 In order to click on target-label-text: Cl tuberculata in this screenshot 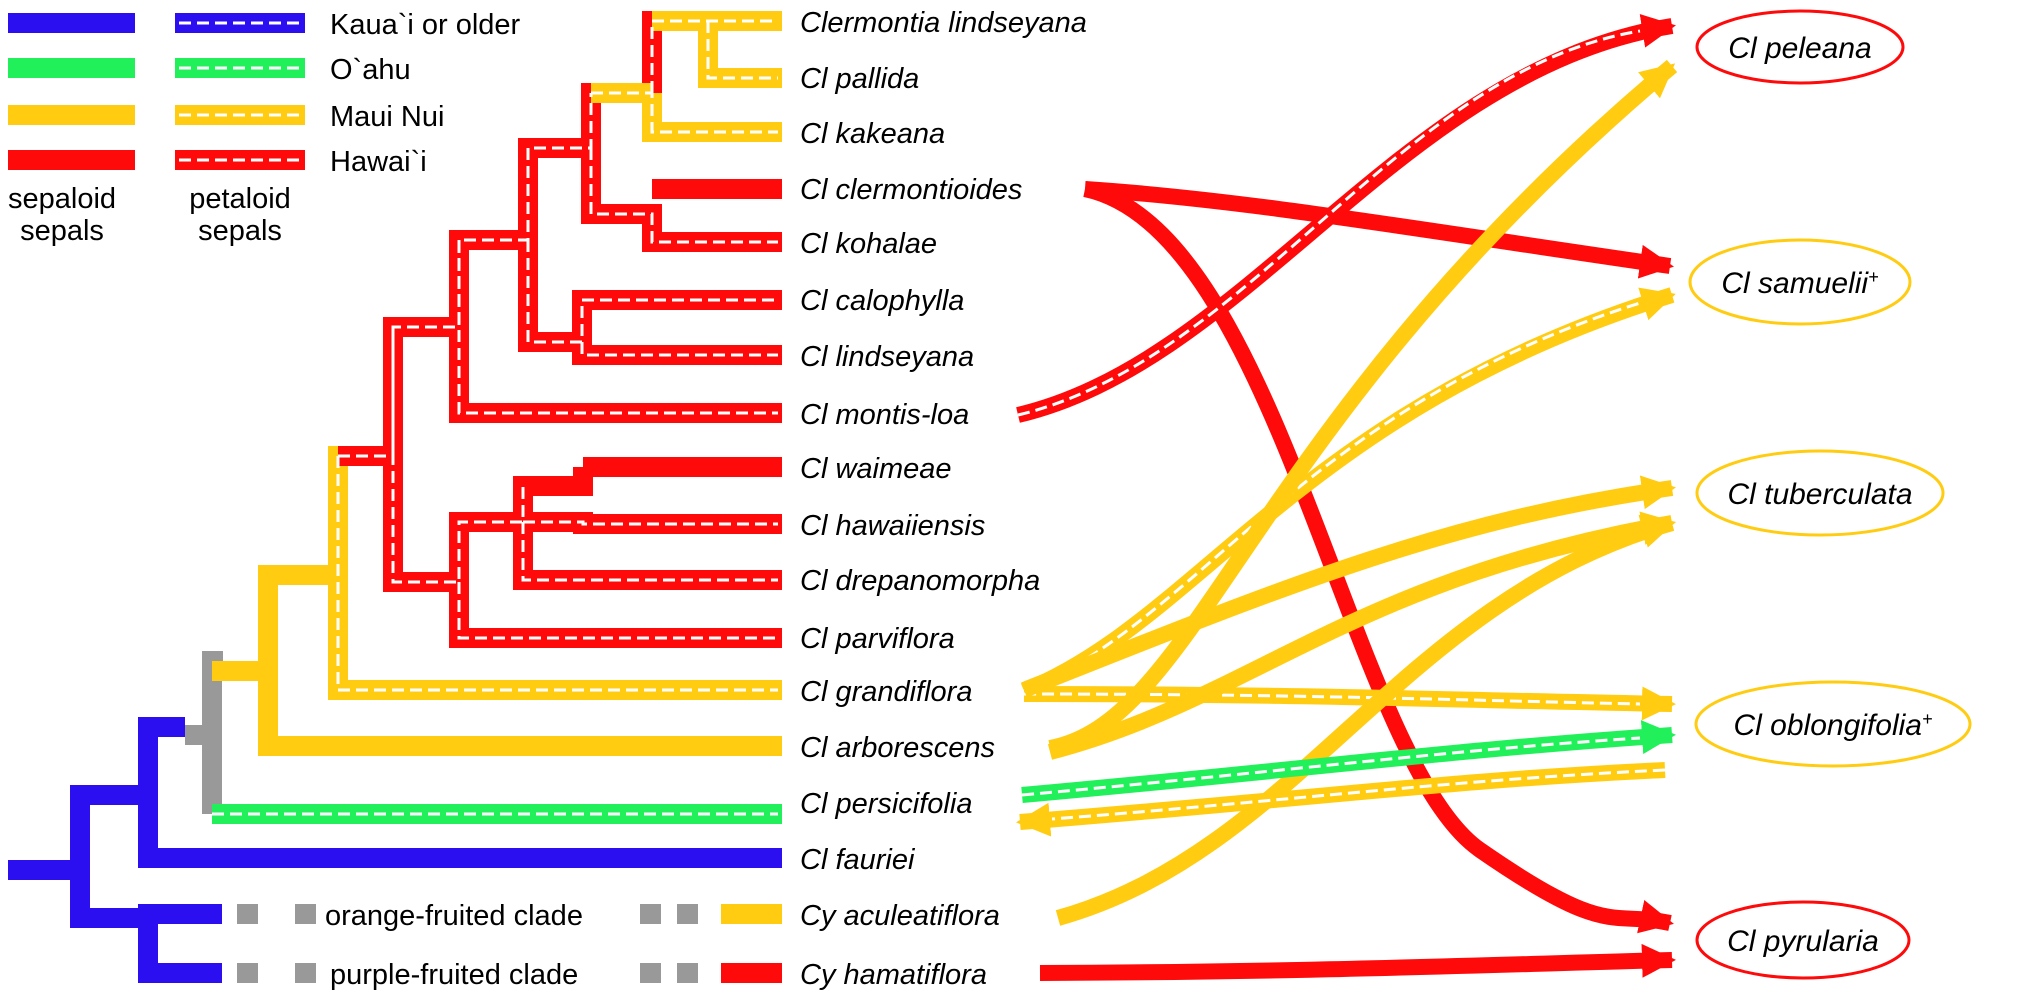, I will do `click(1819, 494)`.